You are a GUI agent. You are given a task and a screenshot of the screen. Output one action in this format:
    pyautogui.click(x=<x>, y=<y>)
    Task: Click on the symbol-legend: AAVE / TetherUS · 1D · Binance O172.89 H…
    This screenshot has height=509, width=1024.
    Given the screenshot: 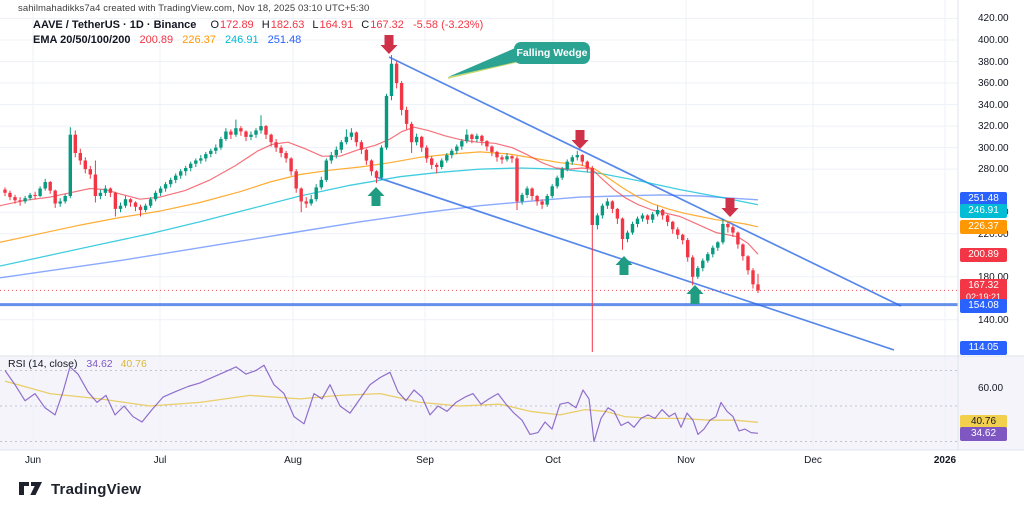 What is the action you would take?
    pyautogui.click(x=258, y=25)
    